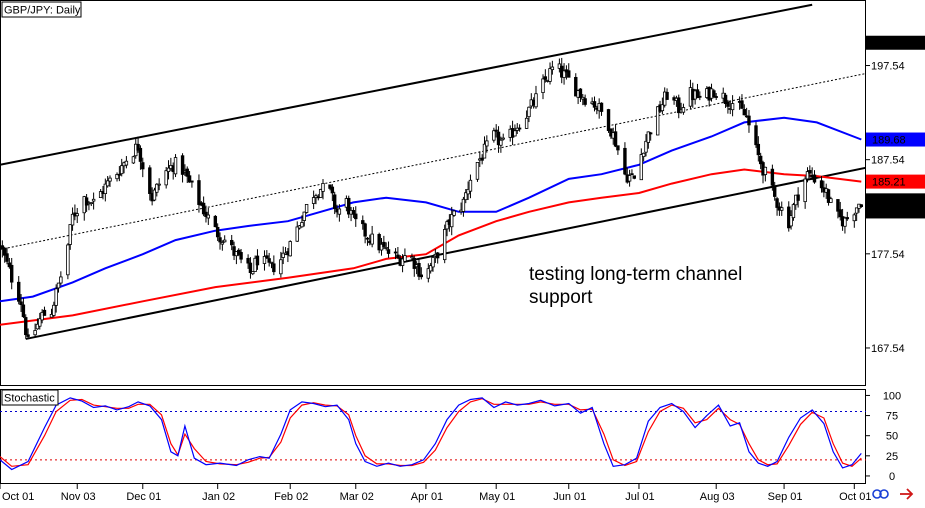  I want to click on arrow-right-icon, so click(907, 494).